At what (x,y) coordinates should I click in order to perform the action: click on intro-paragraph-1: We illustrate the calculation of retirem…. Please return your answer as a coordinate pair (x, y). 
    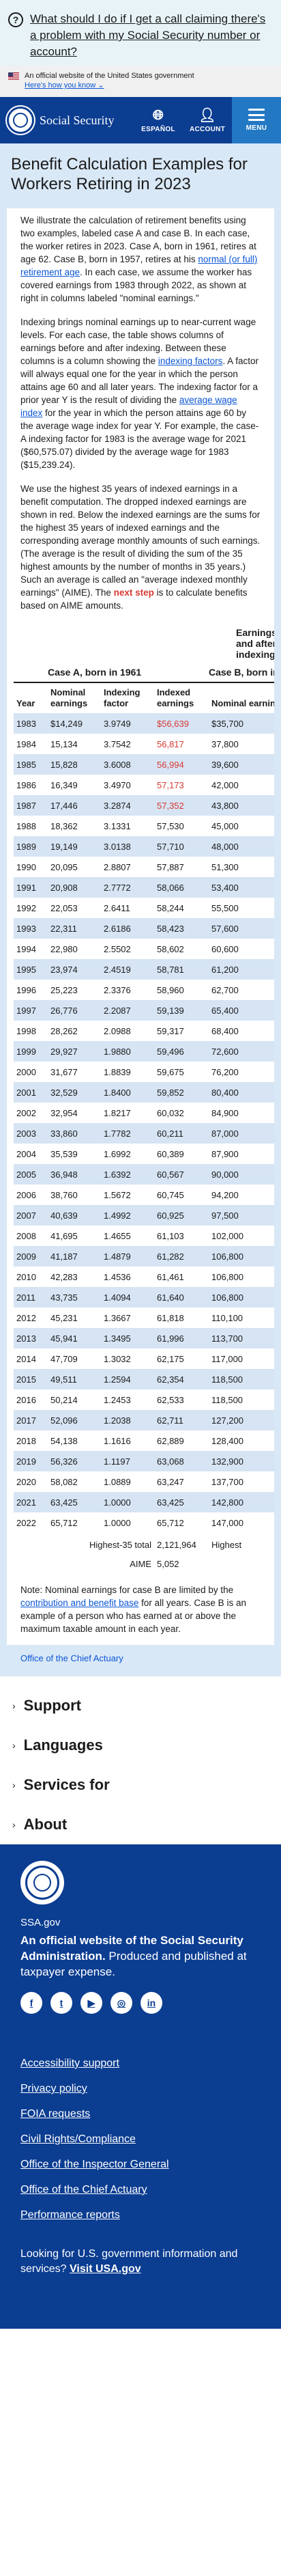
    Looking at the image, I should click on (140, 259).